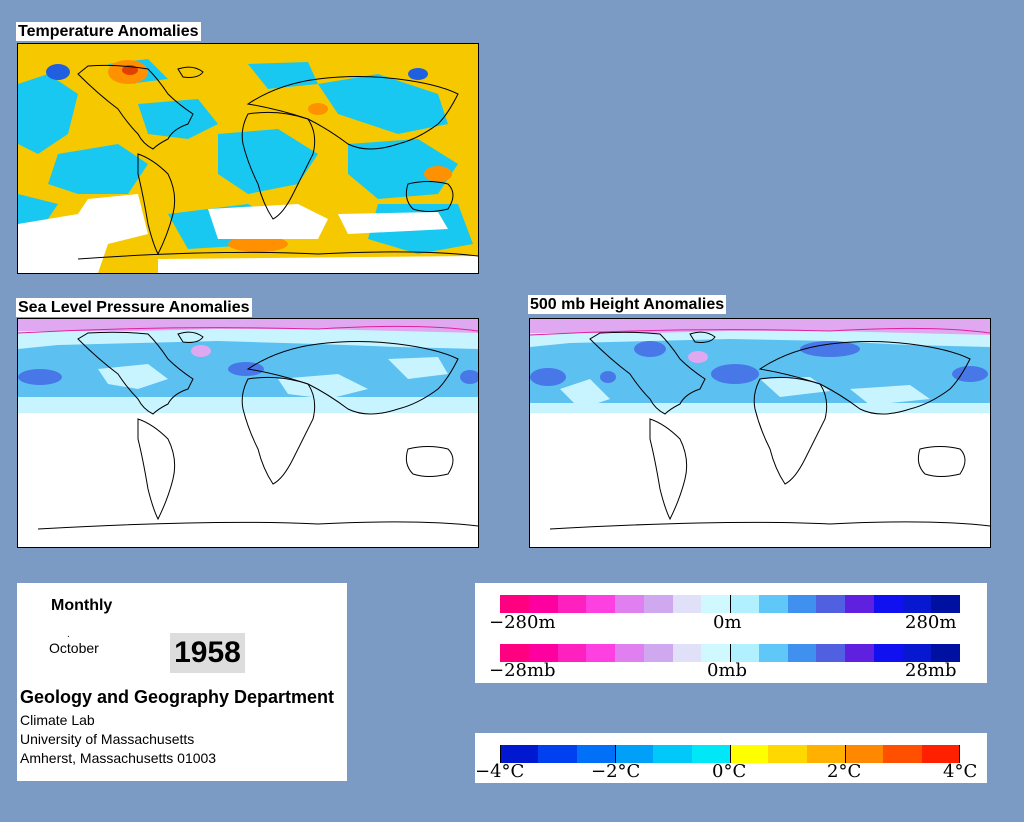 This screenshot has height=822, width=1024. Describe the element at coordinates (207, 653) in the screenshot. I see `year-label: 1958` at that location.